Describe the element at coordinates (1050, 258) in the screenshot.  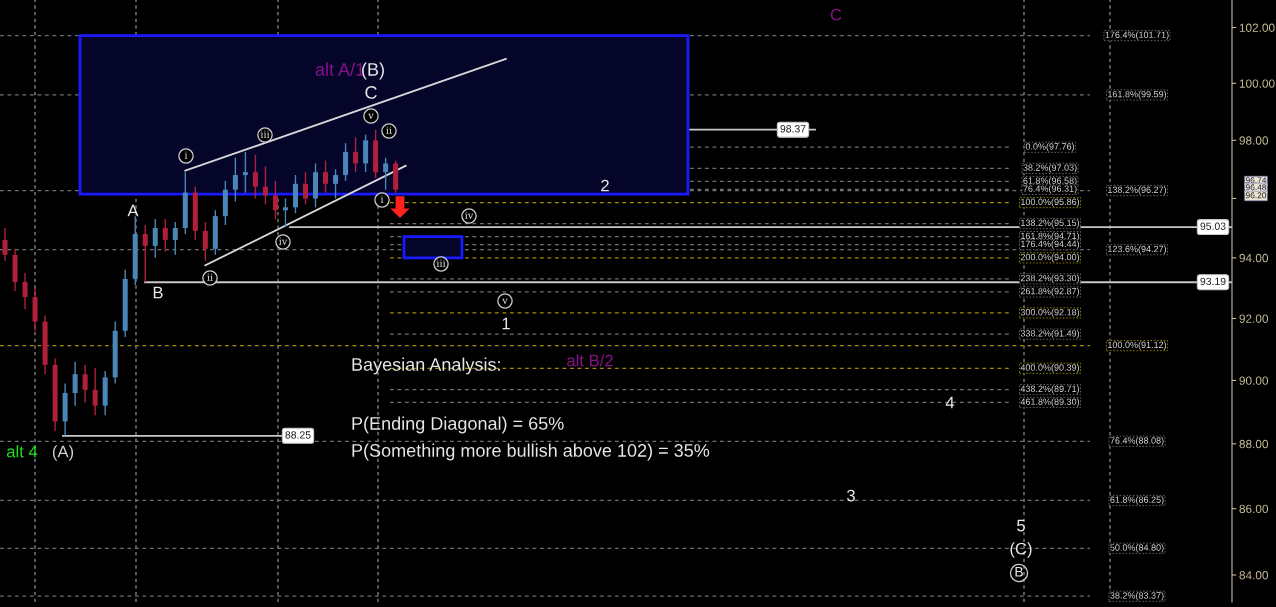
I see `ref-line-label: 200.0%(94.00)` at that location.